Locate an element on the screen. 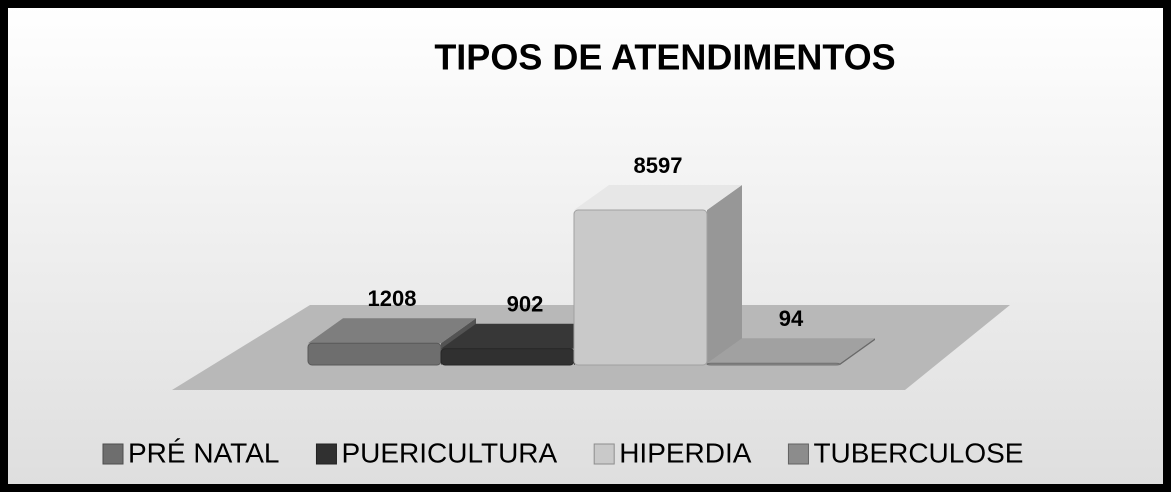 The height and width of the screenshot is (492, 1171). legend-label: PUERICULTURA is located at coordinates (449, 452).